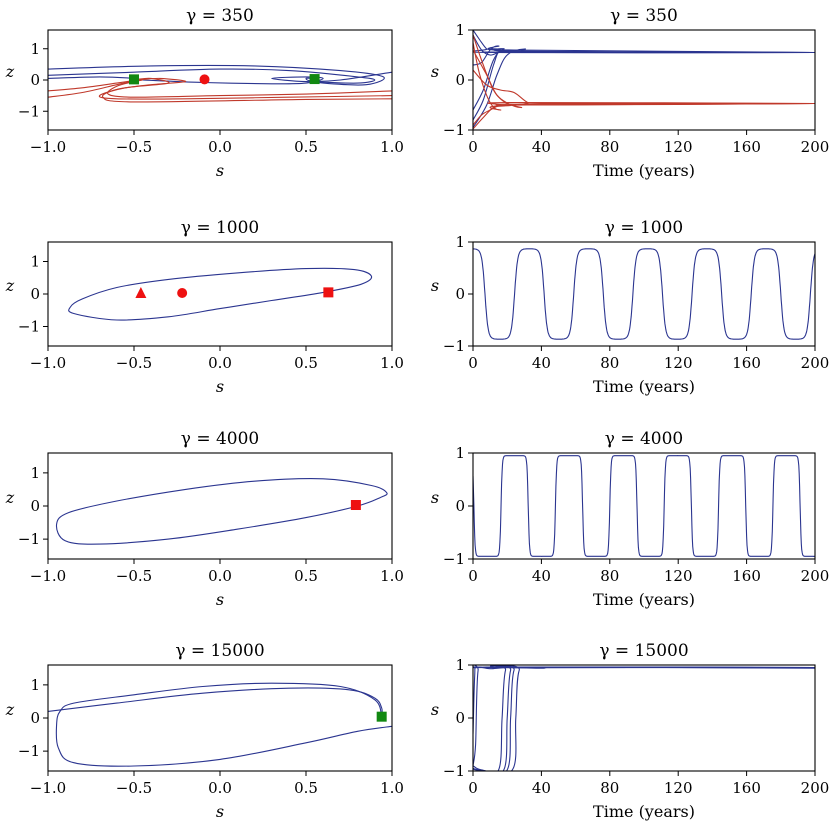 Image resolution: width=830 pixels, height=830 pixels. What do you see at coordinates (609, 788) in the screenshot?
I see `x-tick-label: 80` at bounding box center [609, 788].